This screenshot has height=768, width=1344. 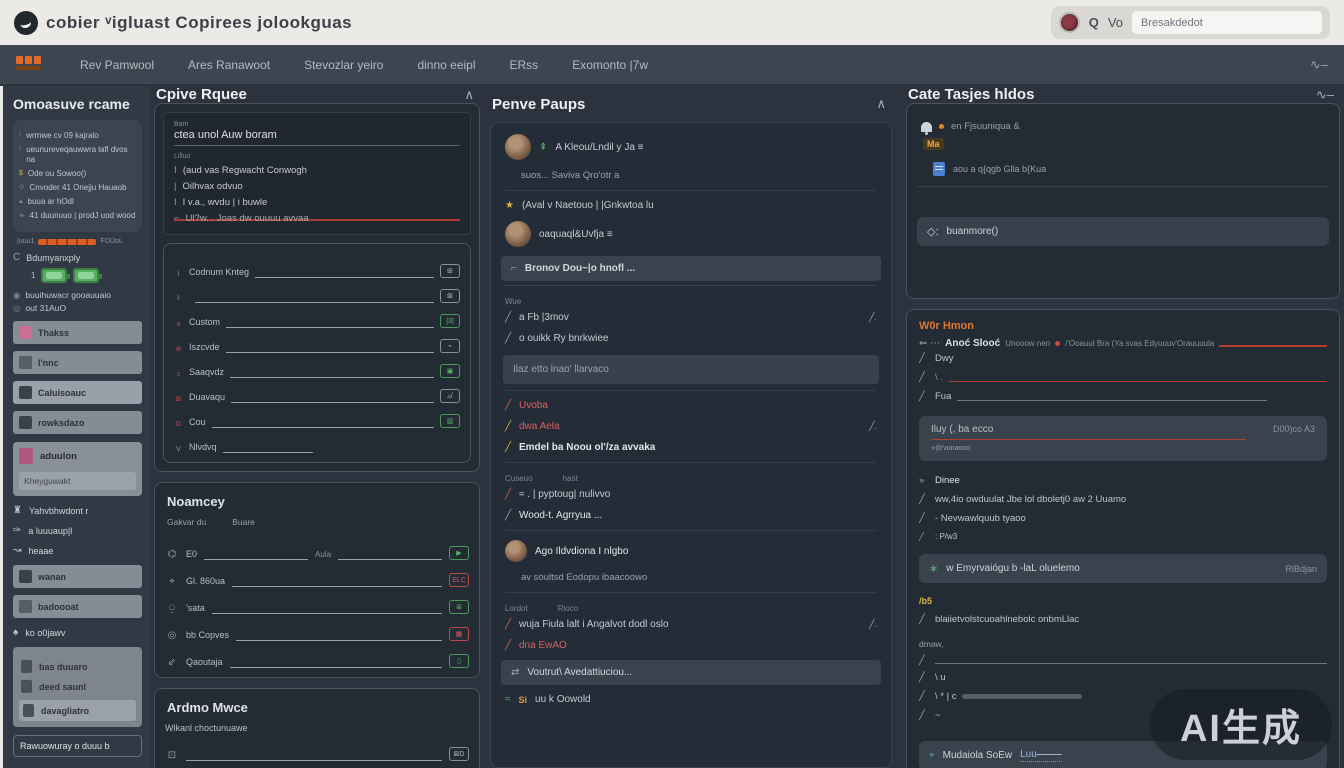 What do you see at coordinates (579, 205) in the screenshot?
I see `list-row: ★ (Aval v Naetouo | |Gnkwtoa lu` at bounding box center [579, 205].